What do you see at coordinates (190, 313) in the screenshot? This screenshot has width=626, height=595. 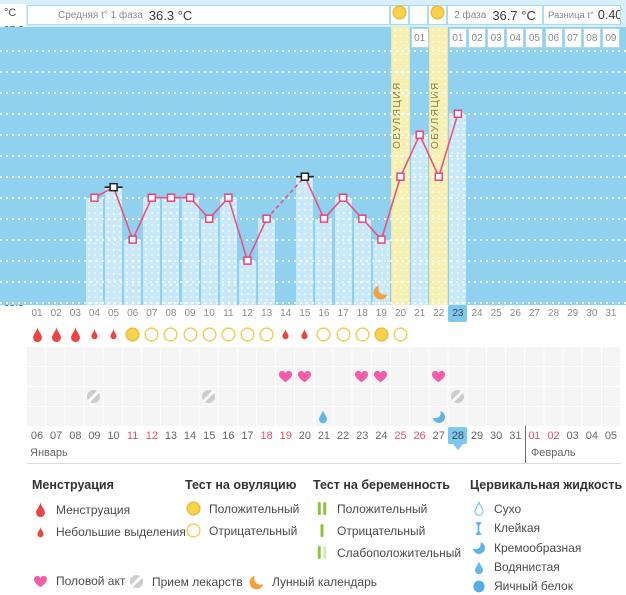 I see `cycle-day-cell: 09` at bounding box center [190, 313].